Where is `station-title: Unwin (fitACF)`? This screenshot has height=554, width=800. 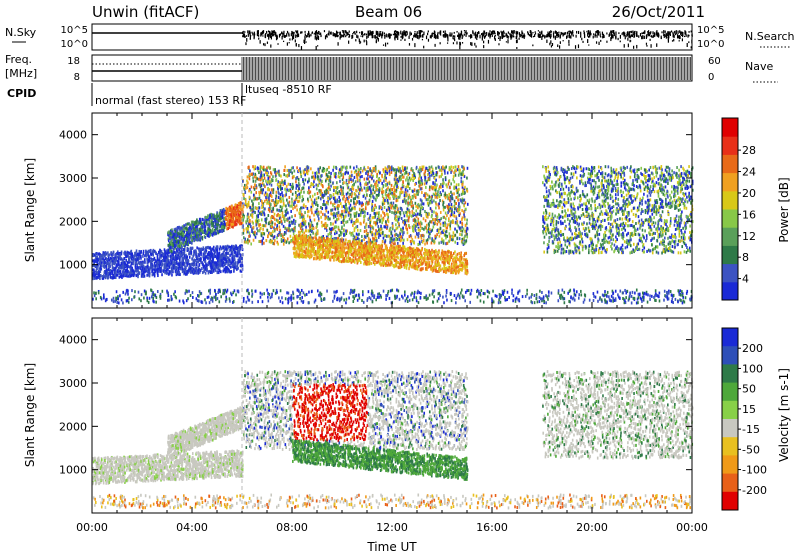
station-title: Unwin (fitACF) is located at coordinates (145, 12).